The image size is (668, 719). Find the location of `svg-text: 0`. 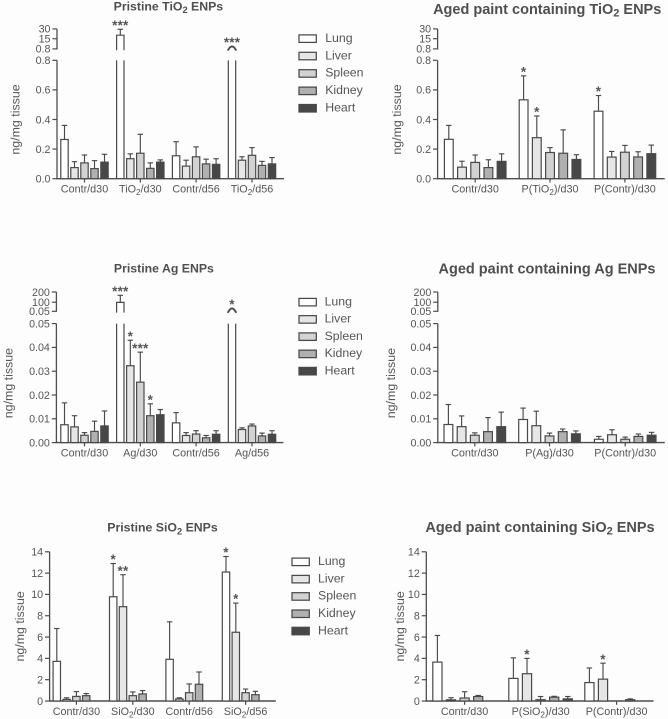

svg-text: 0 is located at coordinates (417, 702).